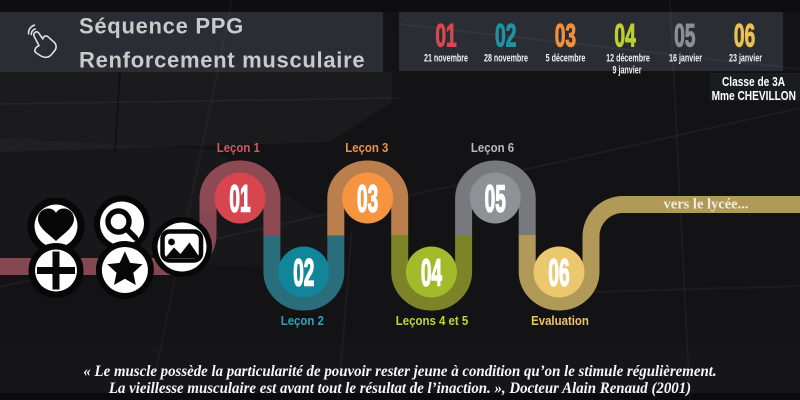 The height and width of the screenshot is (400, 800). Describe the element at coordinates (628, 58) in the screenshot. I see `svg-text: 12 décembre` at that location.